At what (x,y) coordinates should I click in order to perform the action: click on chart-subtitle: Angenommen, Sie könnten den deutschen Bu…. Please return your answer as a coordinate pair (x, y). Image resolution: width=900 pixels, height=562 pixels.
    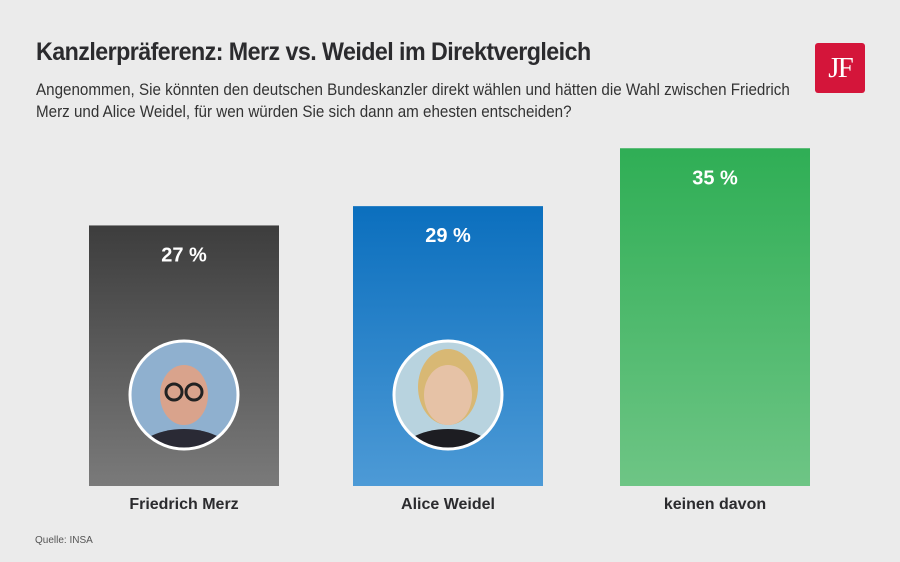
    Looking at the image, I should click on (413, 101).